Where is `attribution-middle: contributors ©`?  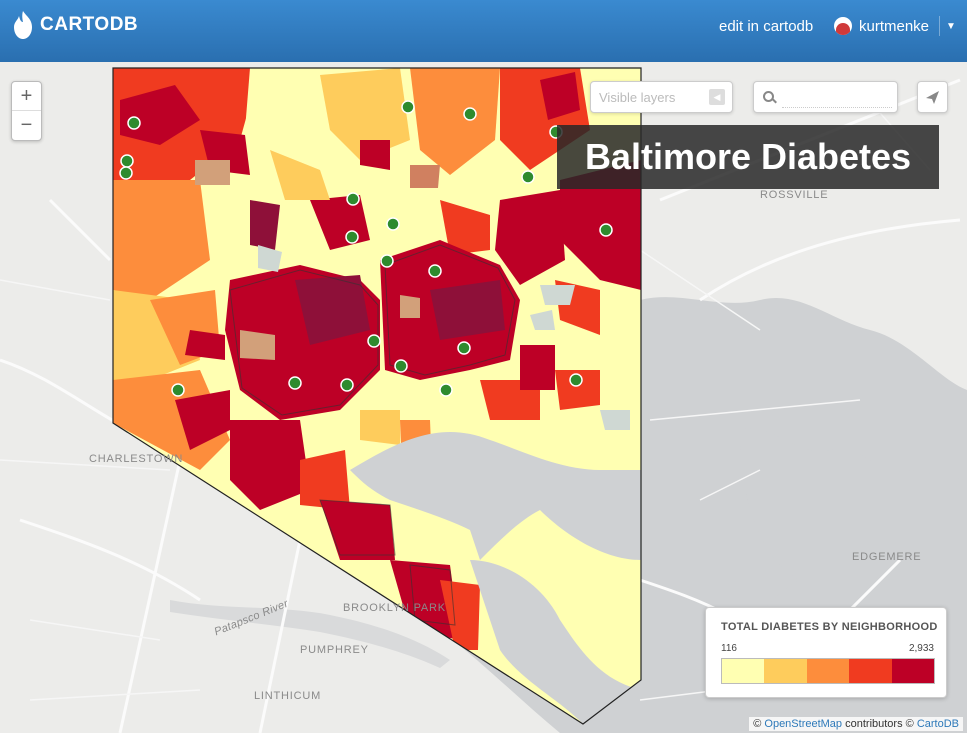
attribution-middle: contributors © is located at coordinates (879, 724).